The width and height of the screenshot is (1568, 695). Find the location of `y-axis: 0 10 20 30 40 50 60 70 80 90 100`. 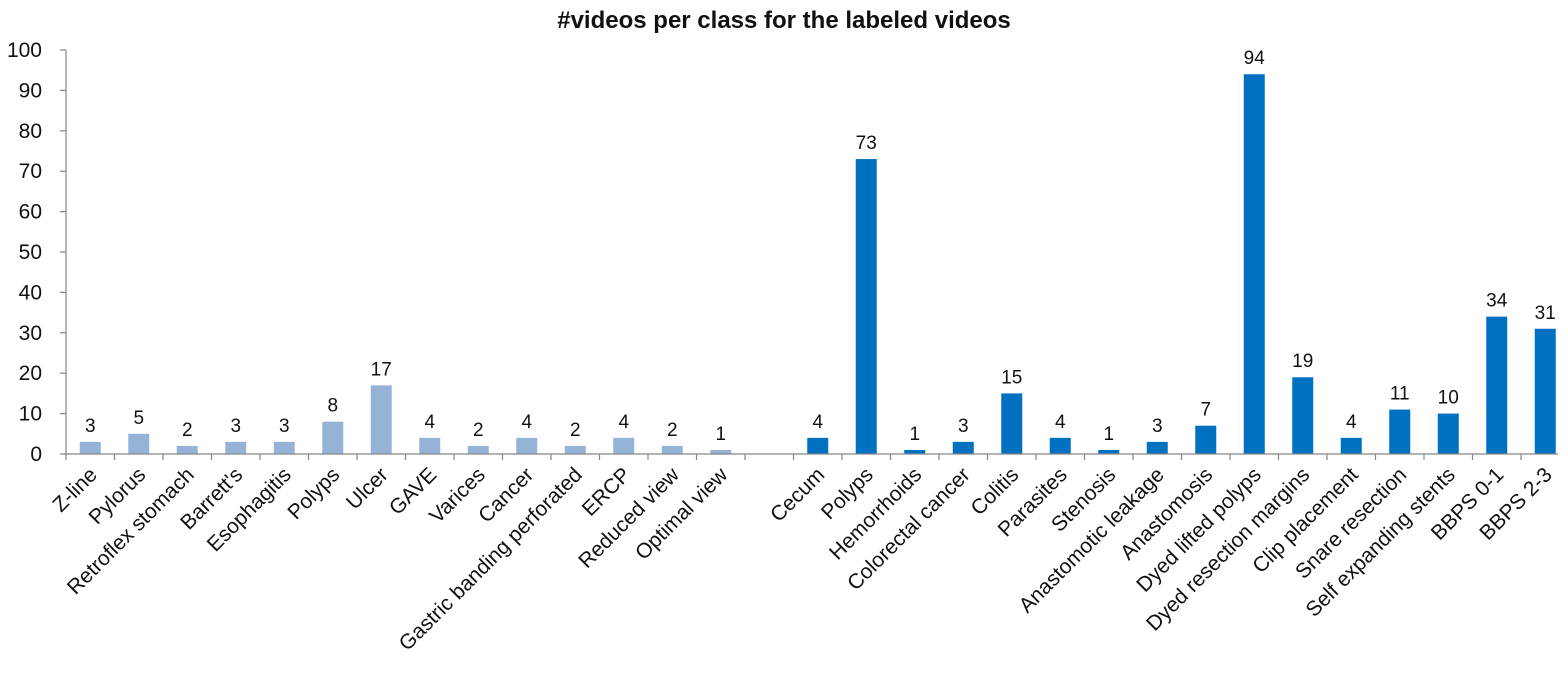

y-axis: 0 10 20 30 40 50 60 70 80 90 100 is located at coordinates (37, 252).